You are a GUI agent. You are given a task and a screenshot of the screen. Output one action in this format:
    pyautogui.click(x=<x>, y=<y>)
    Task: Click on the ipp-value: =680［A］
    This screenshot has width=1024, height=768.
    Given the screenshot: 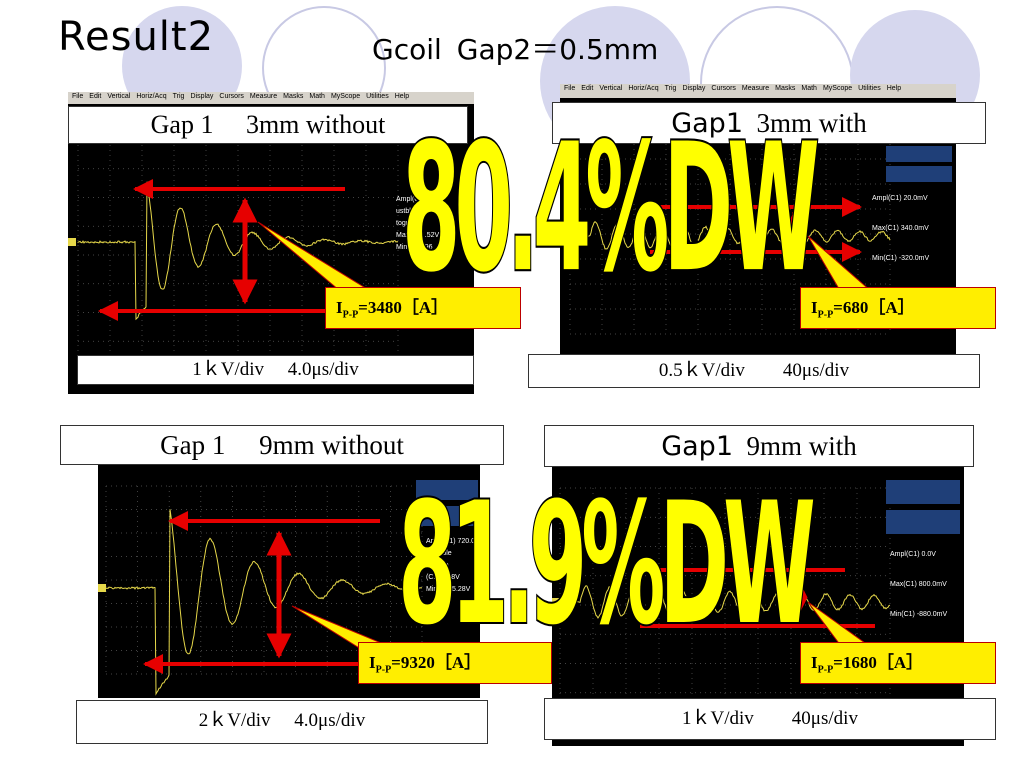 What is the action you would take?
    pyautogui.click(x=873, y=307)
    